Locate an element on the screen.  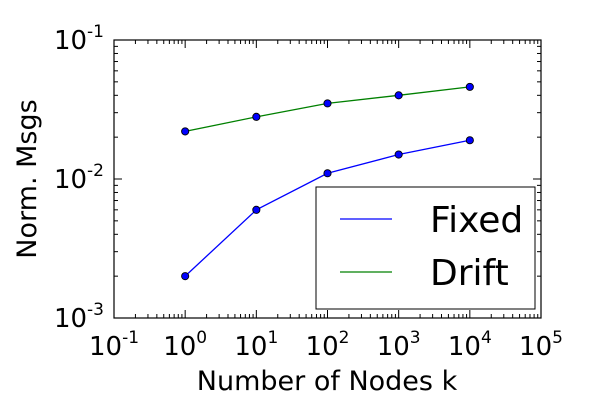
y-tick-label: 10⁻¹ is located at coordinates (79, 39).